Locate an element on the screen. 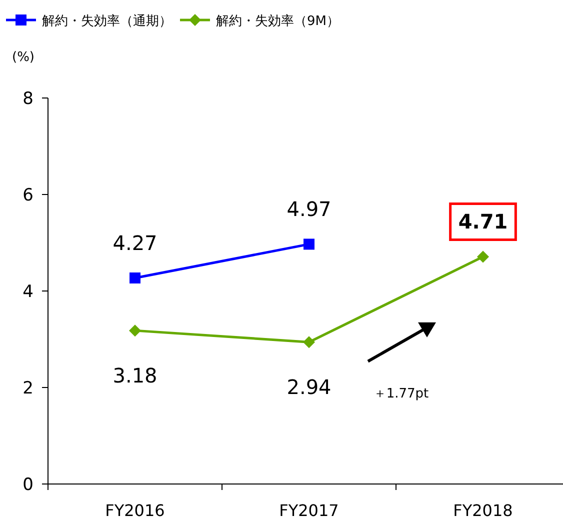 Image resolution: width=563 pixels, height=518 pixels. y-tick-label: 2 is located at coordinates (28, 388).